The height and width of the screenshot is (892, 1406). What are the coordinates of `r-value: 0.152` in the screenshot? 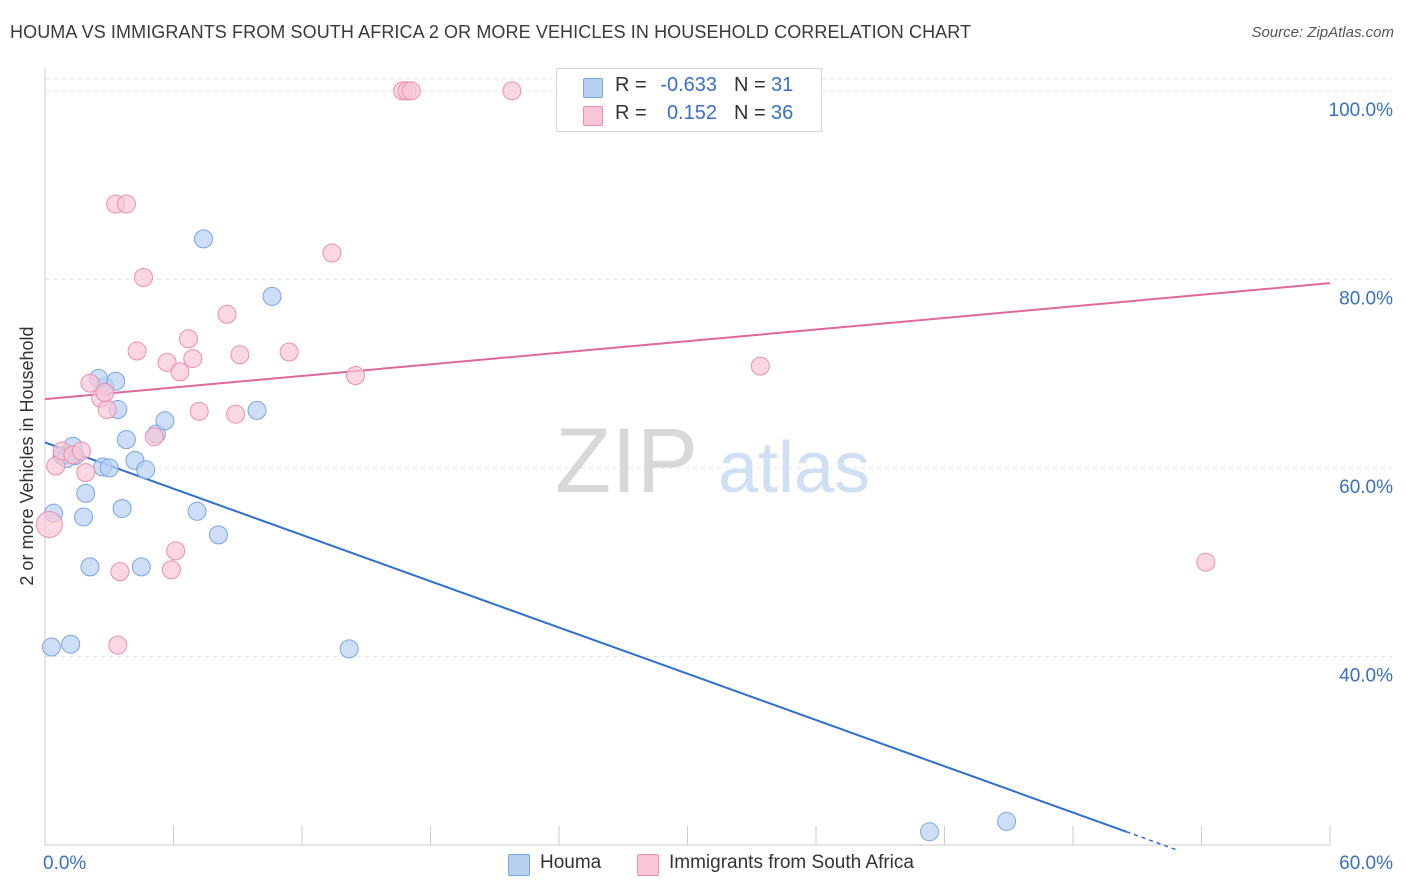 It's located at (691, 113).